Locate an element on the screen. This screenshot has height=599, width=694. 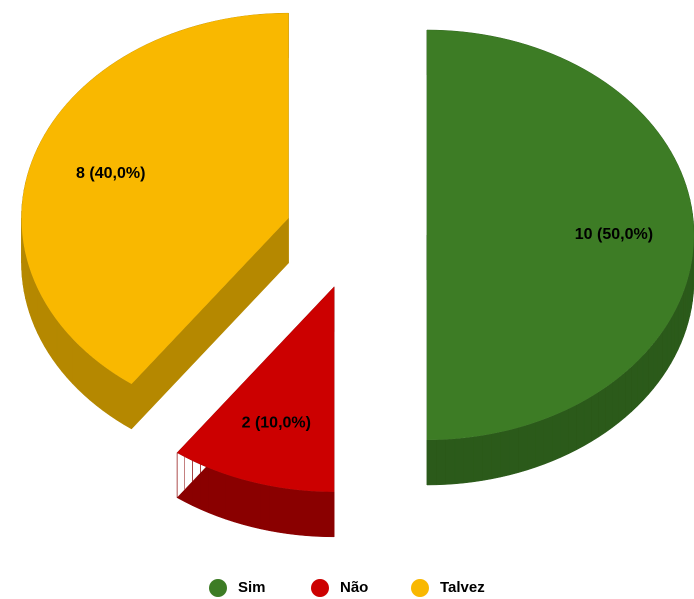
legend-label: Não is located at coordinates (354, 587).